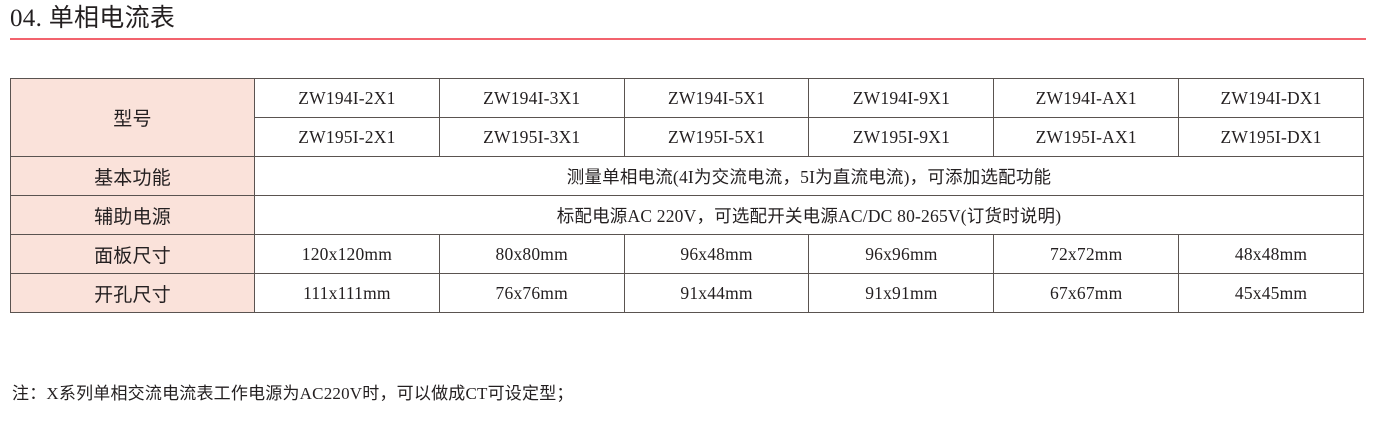 Image resolution: width=1376 pixels, height=427 pixels. What do you see at coordinates (716, 254) in the screenshot?
I see `cell-panel-size-3: 96x48mm` at bounding box center [716, 254].